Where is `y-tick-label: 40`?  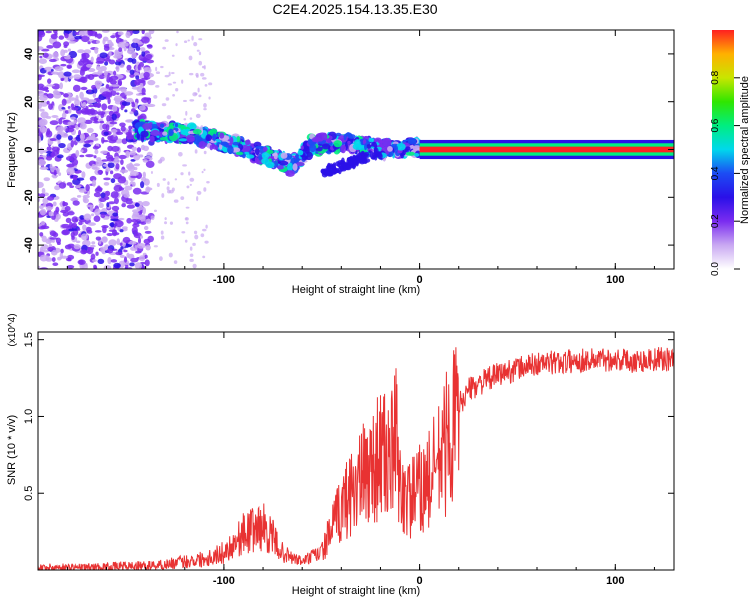 y-tick-label: 40 is located at coordinates (29, 54).